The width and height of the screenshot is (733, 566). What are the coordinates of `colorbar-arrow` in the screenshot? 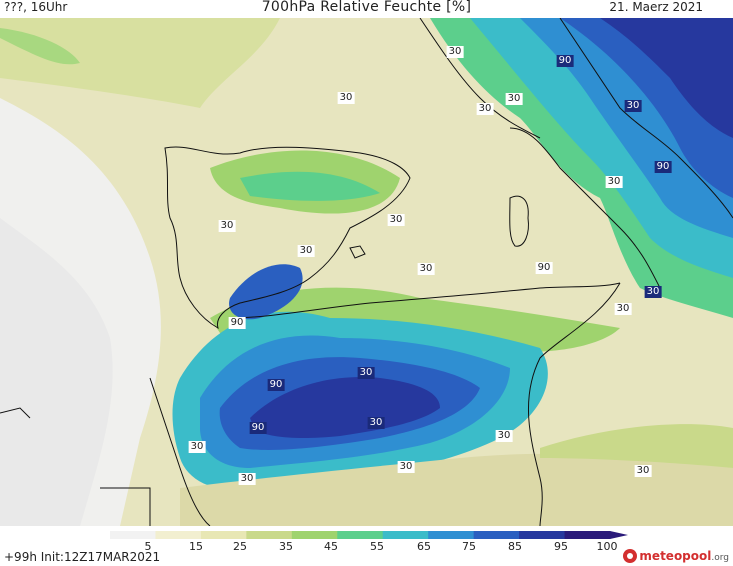 It's located at (619, 535).